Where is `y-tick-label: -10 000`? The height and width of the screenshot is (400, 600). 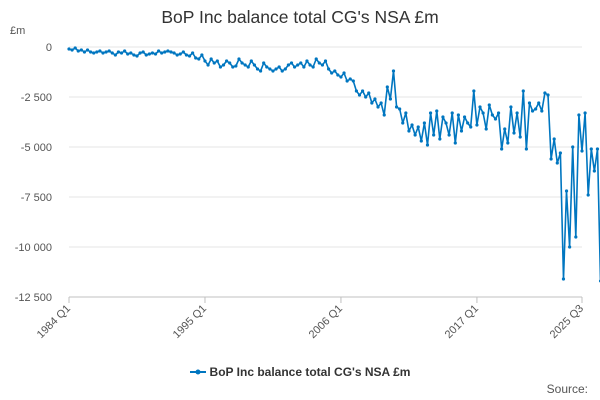 y-tick-label: -10 000 is located at coordinates (33, 248).